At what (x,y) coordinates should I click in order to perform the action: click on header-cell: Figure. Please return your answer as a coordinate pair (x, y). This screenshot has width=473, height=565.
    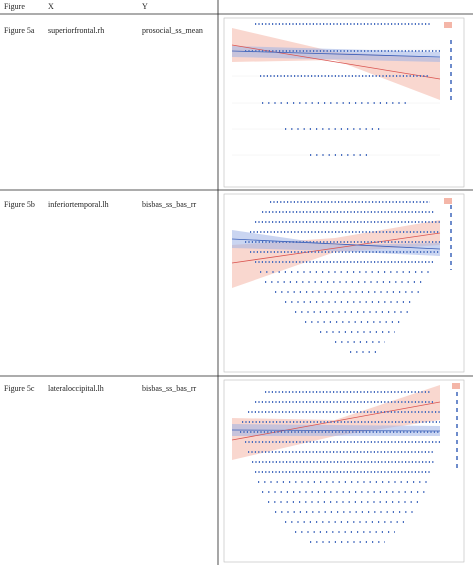
    Looking at the image, I should click on (14, 6).